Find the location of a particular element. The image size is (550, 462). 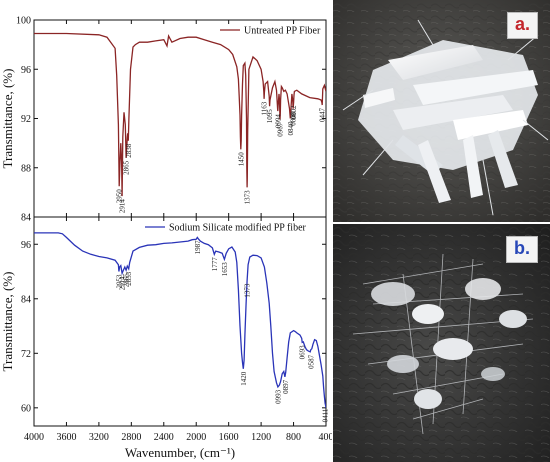

peak-label: 0994 is located at coordinates (278, 121).